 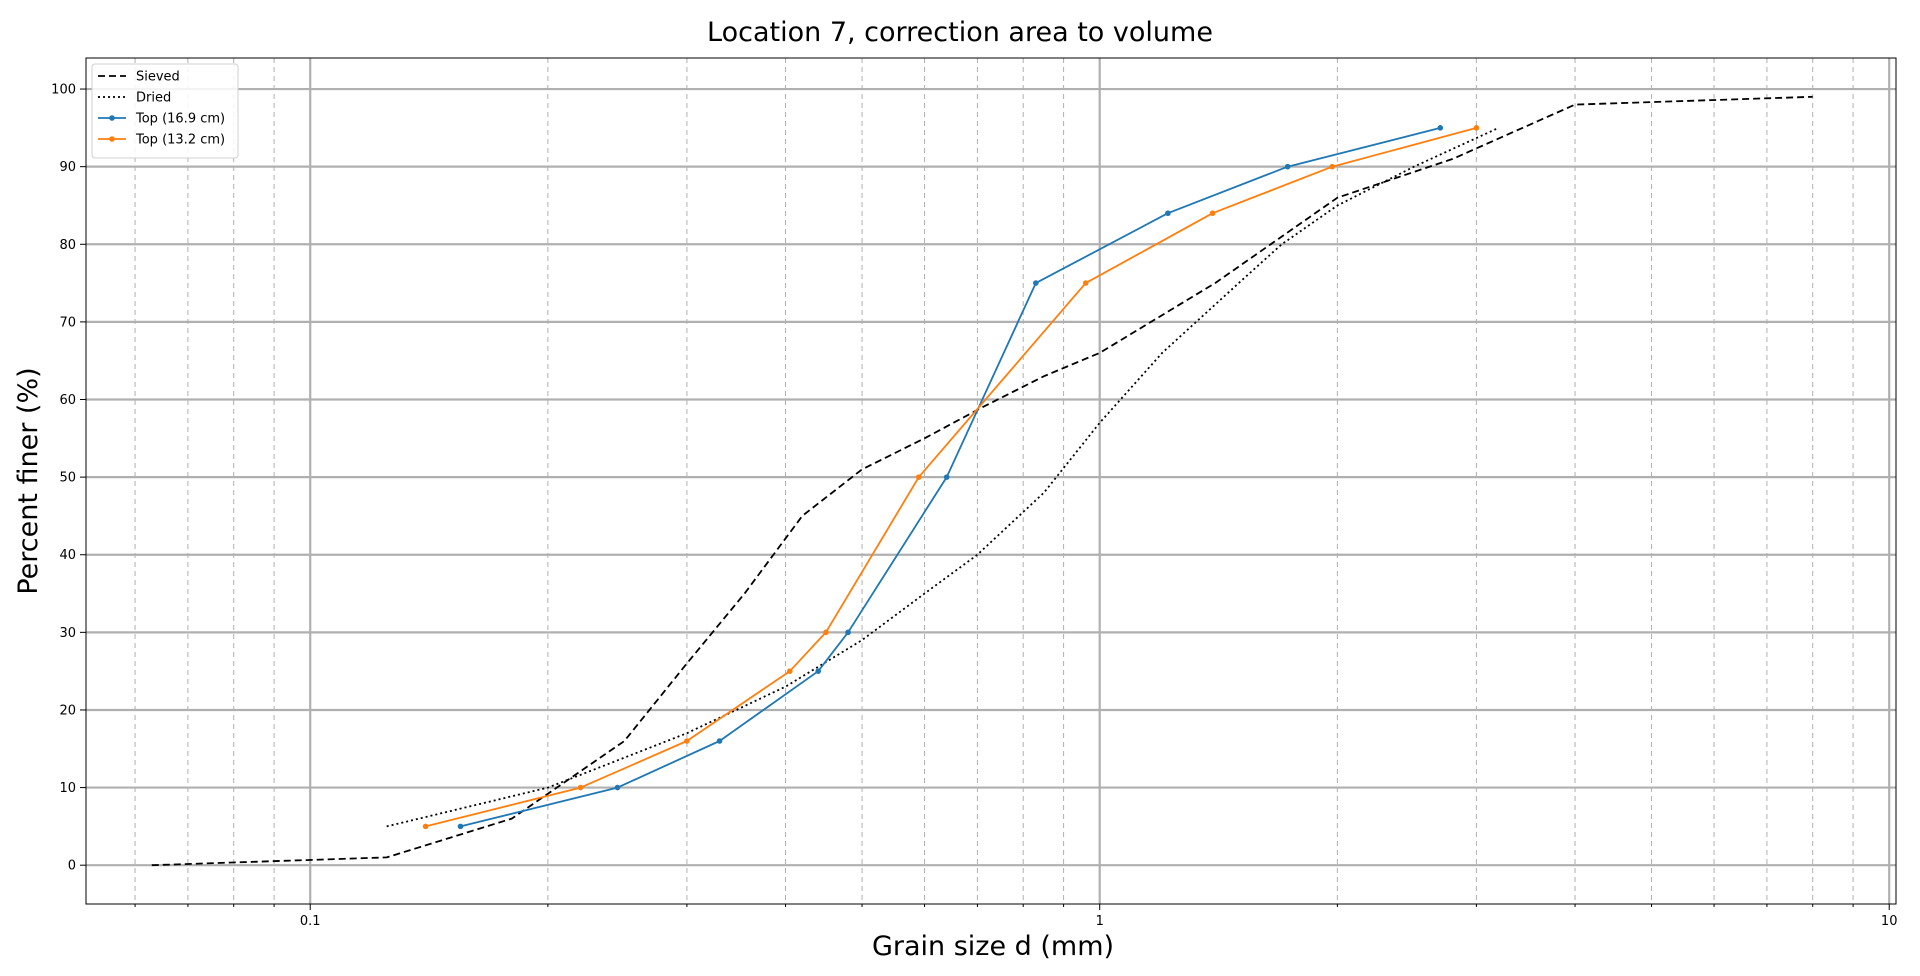 What do you see at coordinates (63, 90) in the screenshot?
I see `y-tick-label: 100` at bounding box center [63, 90].